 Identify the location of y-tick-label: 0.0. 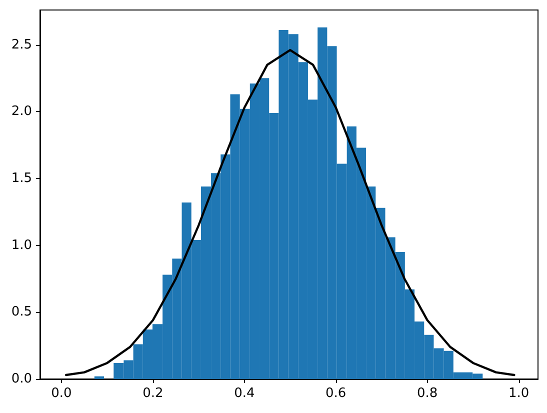
(21, 379).